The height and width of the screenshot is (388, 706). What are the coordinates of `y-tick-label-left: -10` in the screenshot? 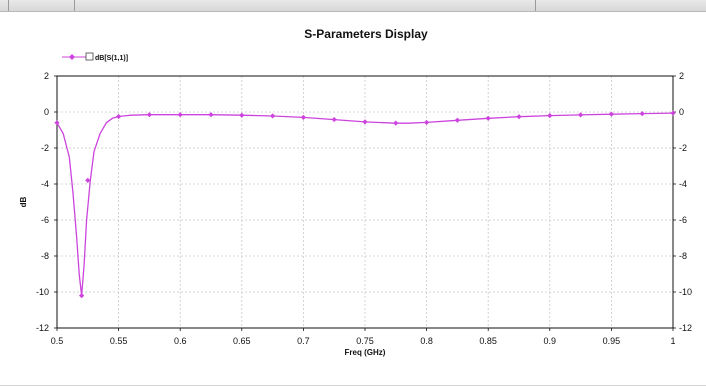 It's located at (42, 292).